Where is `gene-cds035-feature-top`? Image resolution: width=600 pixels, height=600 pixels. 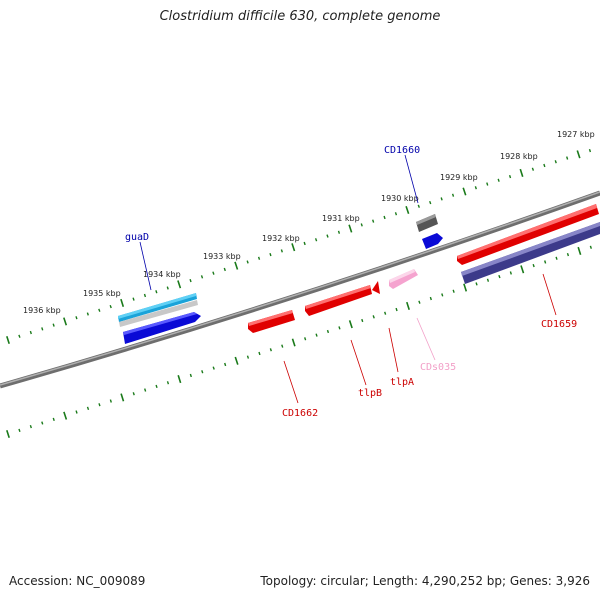 gene-cds035-feature-top is located at coordinates (402, 276).